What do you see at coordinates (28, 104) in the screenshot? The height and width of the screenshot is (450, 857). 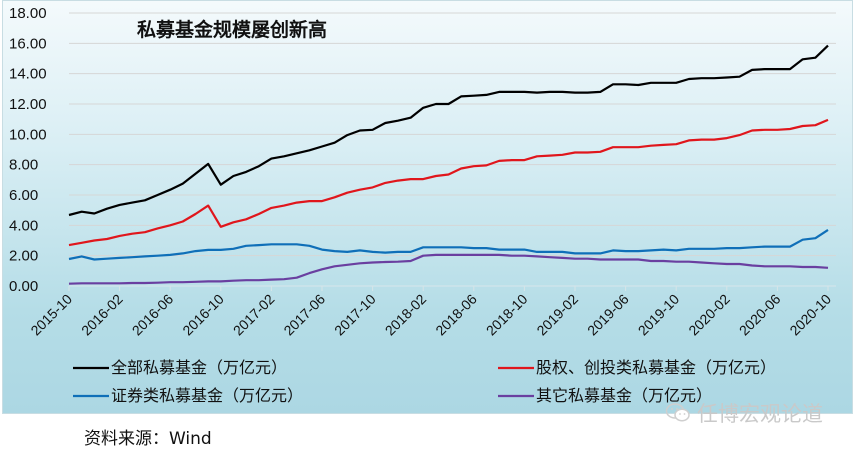 I see `y-tick-label: 12.00` at bounding box center [28, 104].